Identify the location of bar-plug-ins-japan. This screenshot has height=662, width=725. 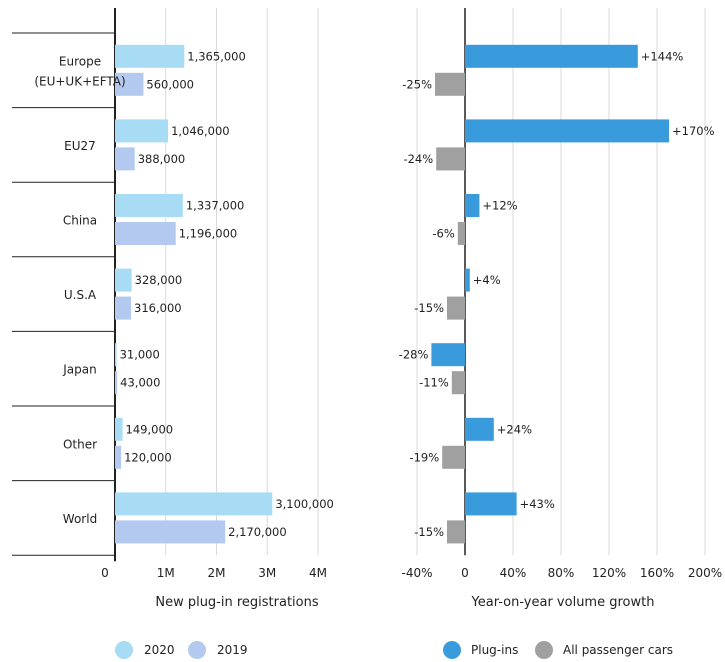
(448, 355).